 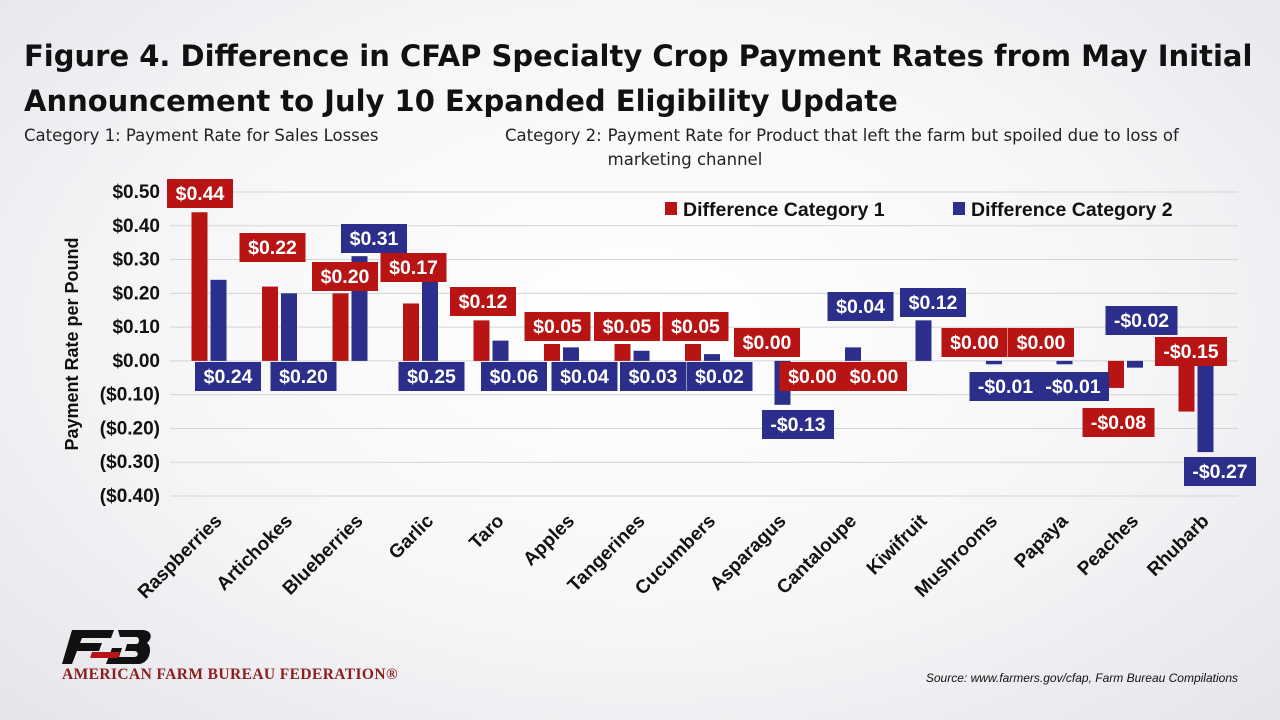 What do you see at coordinates (130, 462) in the screenshot?
I see `y-tick-label: ($0.30)` at bounding box center [130, 462].